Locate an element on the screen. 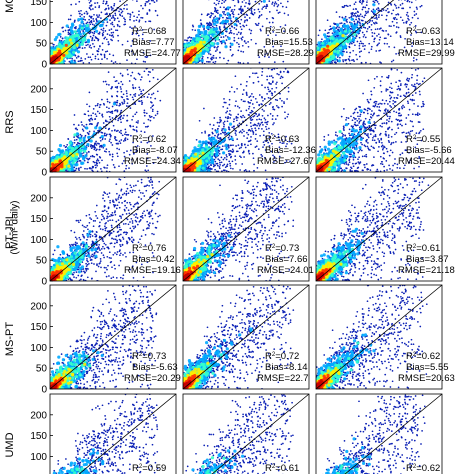 This screenshot has height=474, width=474. rmse-label: RMSE=24.01 is located at coordinates (285, 270).